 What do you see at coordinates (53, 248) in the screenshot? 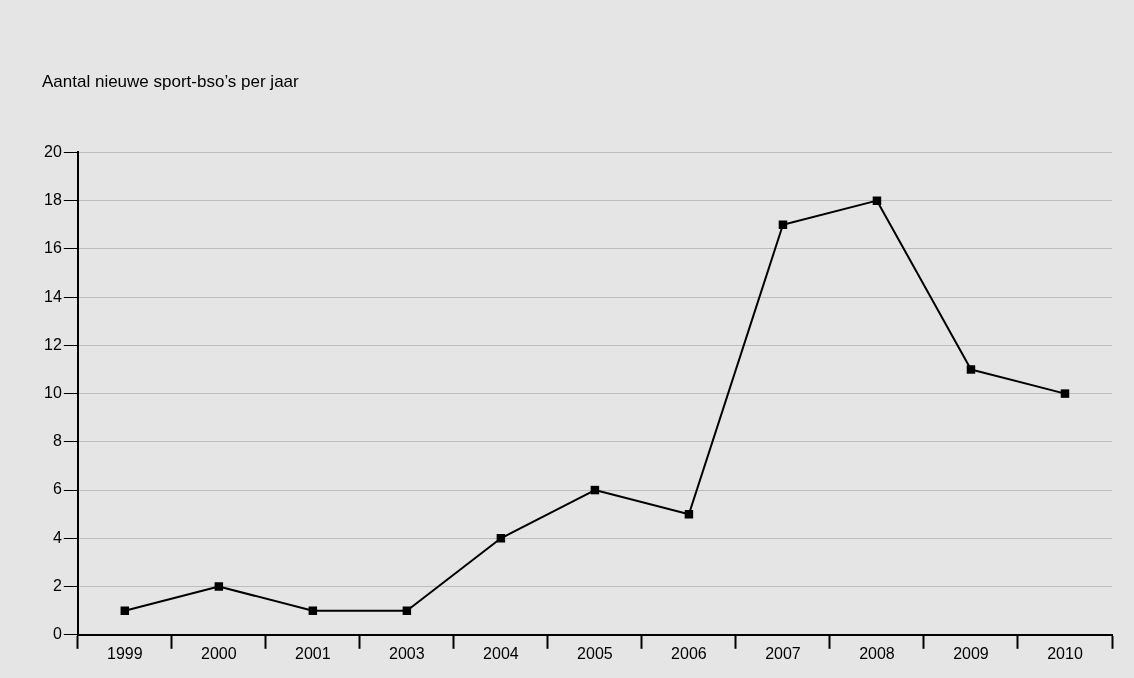
I see `y-tick-label: 16` at bounding box center [53, 248].